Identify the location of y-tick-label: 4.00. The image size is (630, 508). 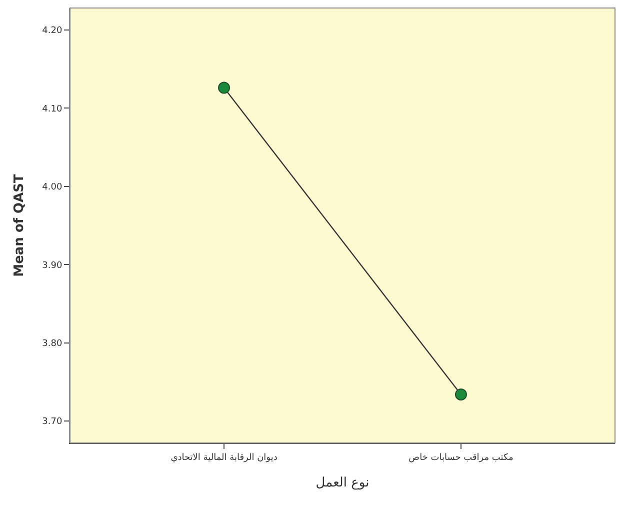
(52, 187).